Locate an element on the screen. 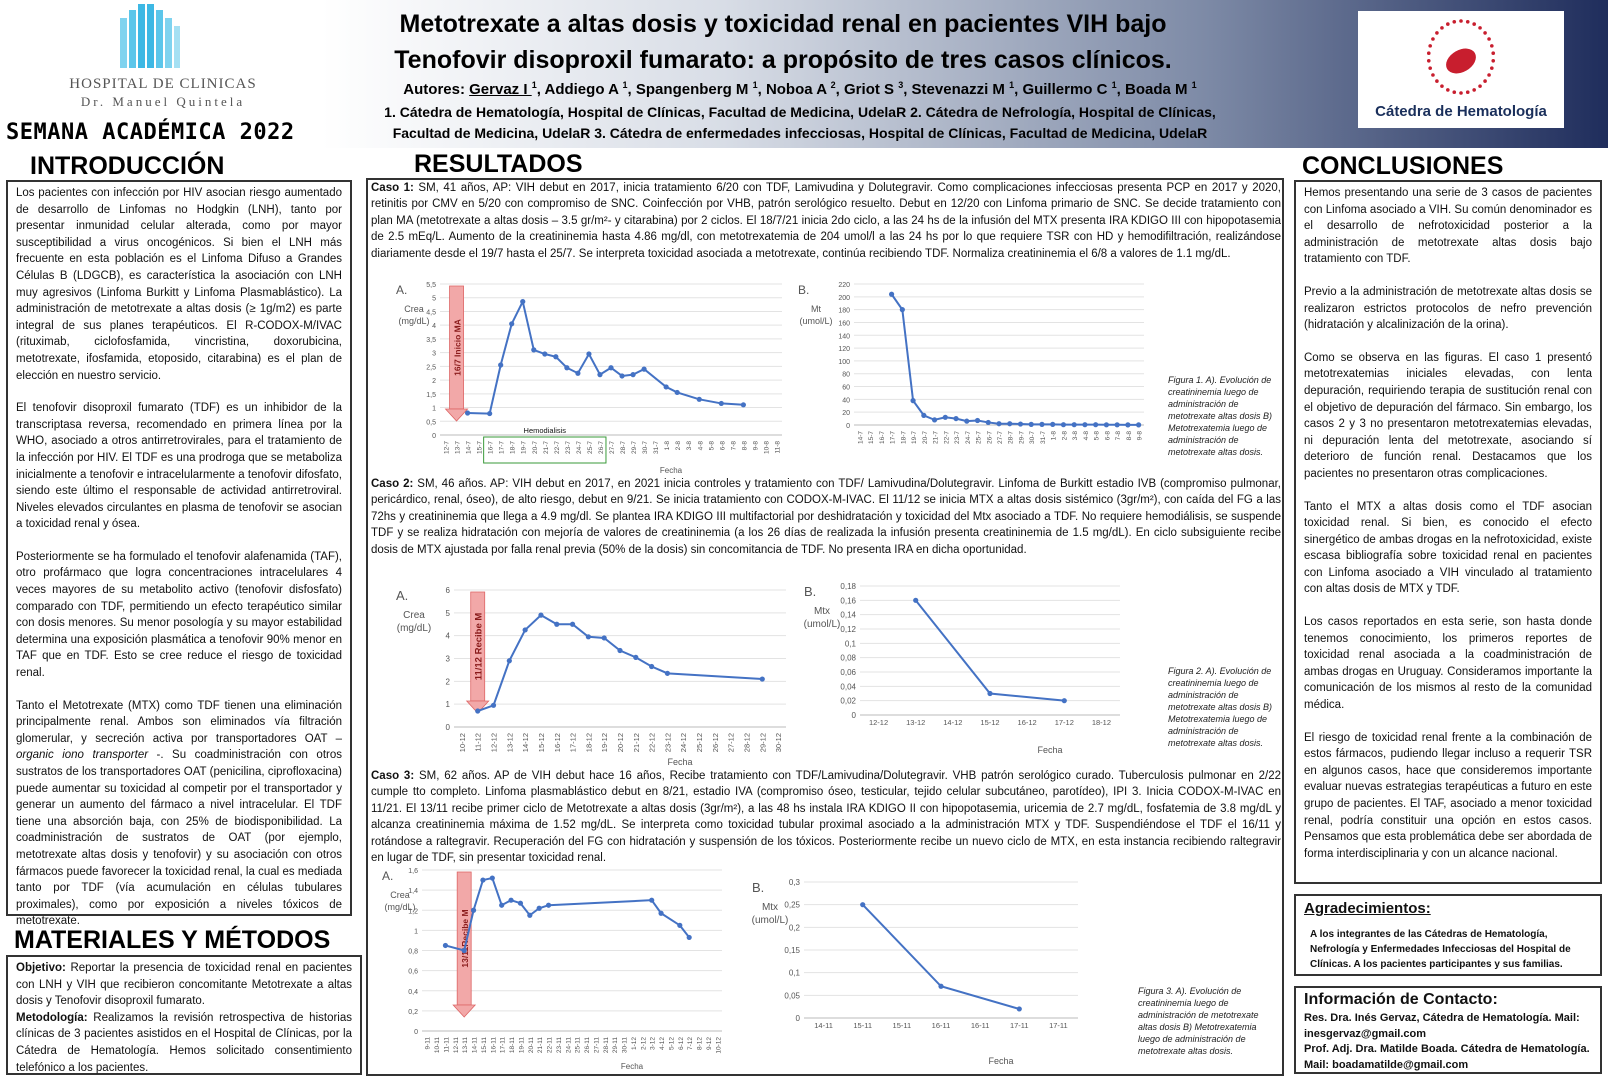 The width and height of the screenshot is (1608, 1080). y-tick-label: 40 is located at coordinates (846, 400).